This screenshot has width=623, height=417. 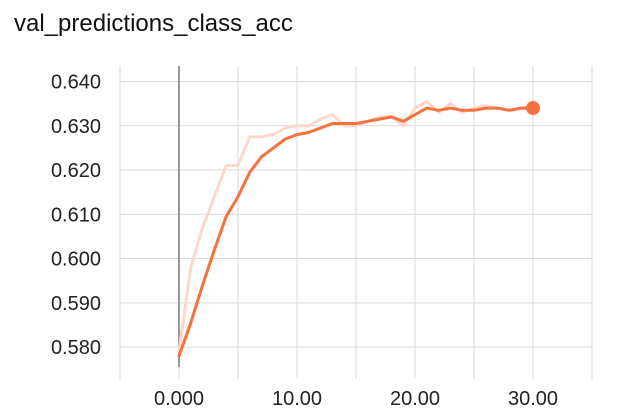 What do you see at coordinates (76, 82) in the screenshot?
I see `y-tick-label: 0.640` at bounding box center [76, 82].